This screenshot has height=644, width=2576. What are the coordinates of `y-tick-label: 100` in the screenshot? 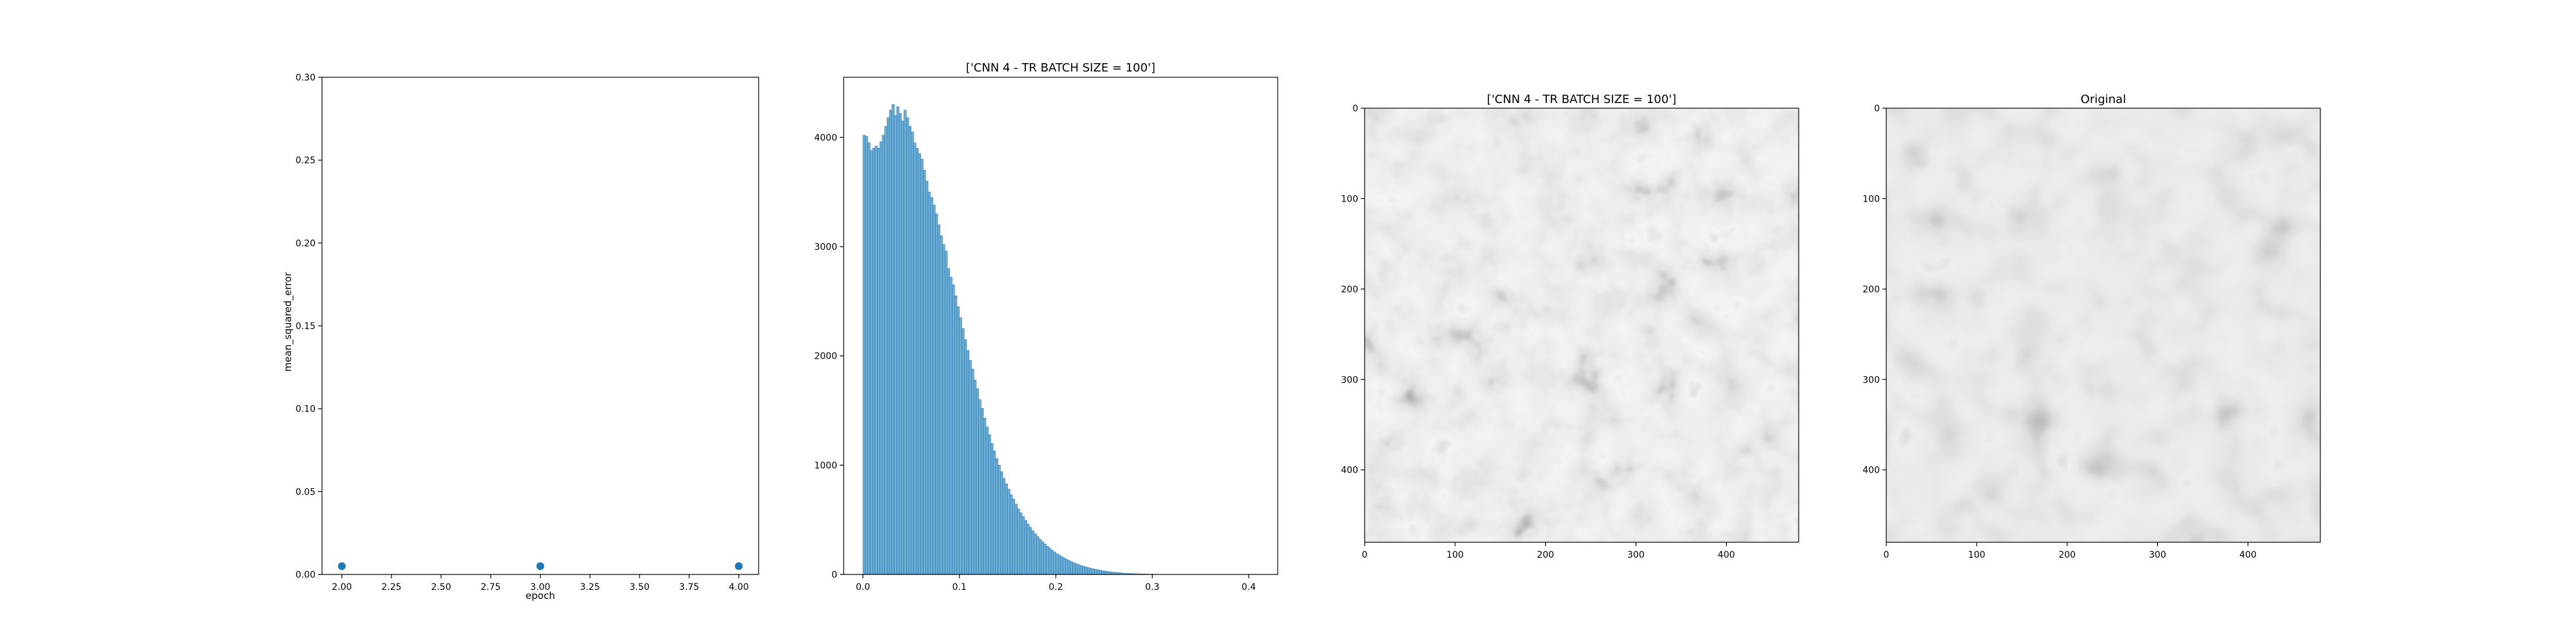 It's located at (1871, 199).